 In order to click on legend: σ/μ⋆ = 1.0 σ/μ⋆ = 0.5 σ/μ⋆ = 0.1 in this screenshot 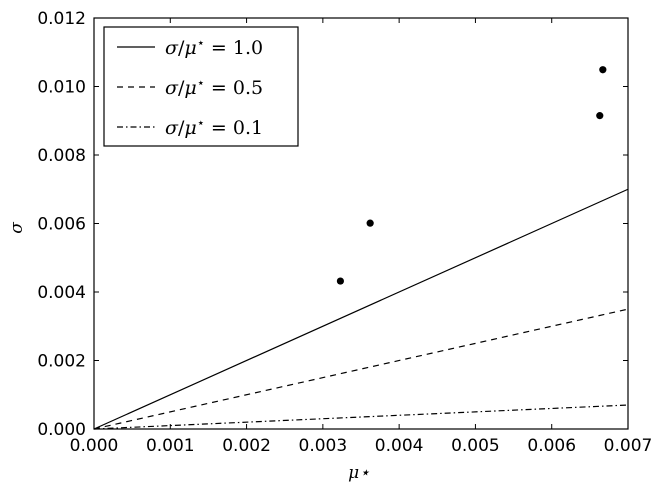, I will do `click(201, 86)`.